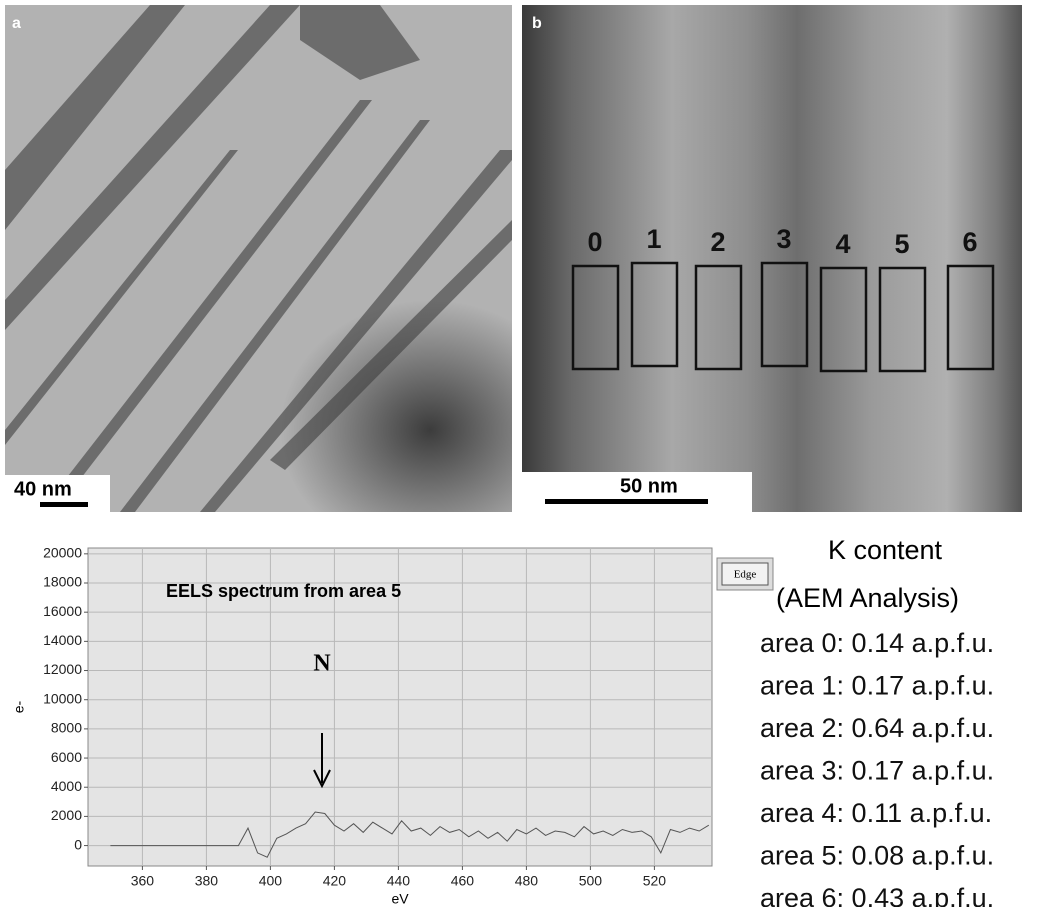 The image size is (1056, 907). Describe the element at coordinates (66, 815) in the screenshot. I see `y-tick-label: 2000` at that location.